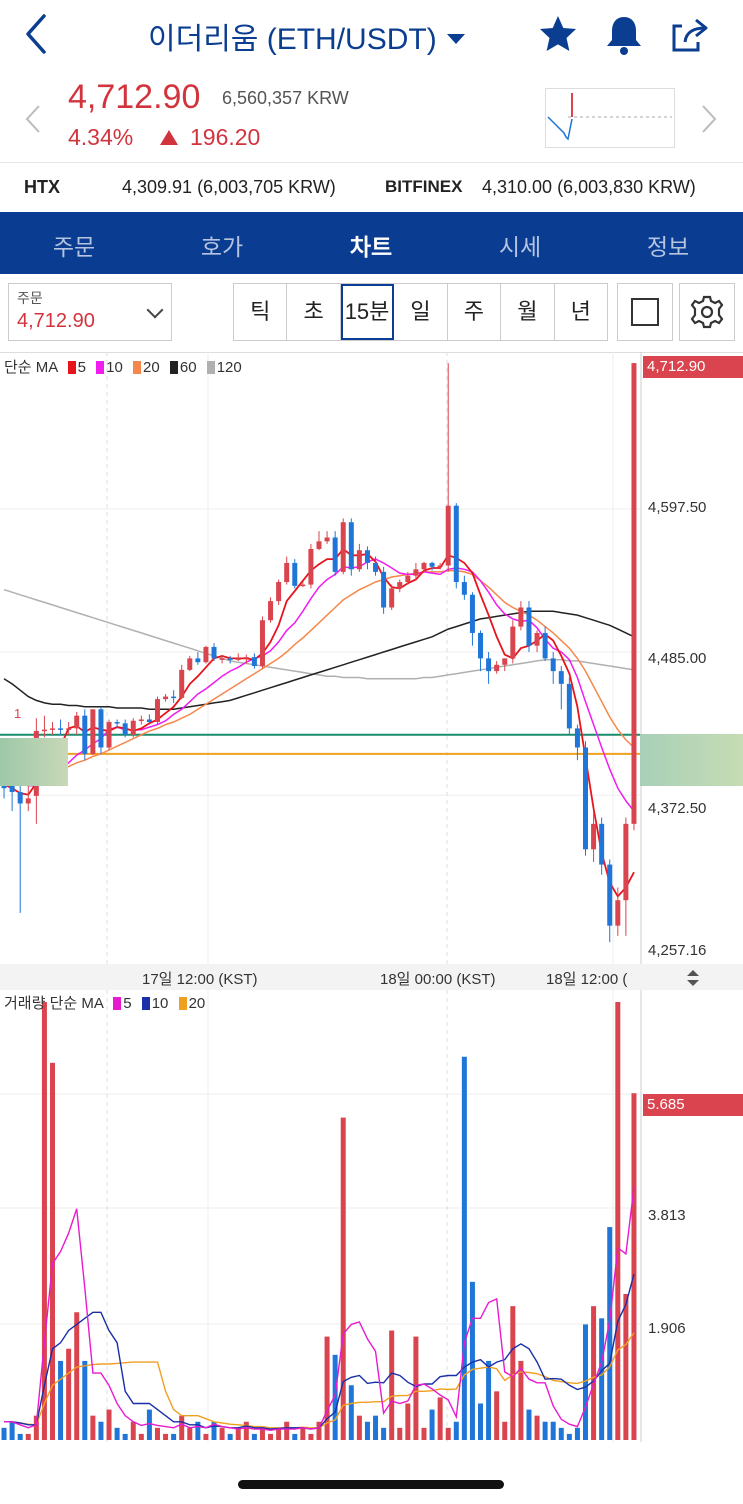 The height and width of the screenshot is (1504, 743). I want to click on volume-legend-title: 거래량 단순 MA, so click(54, 1003).